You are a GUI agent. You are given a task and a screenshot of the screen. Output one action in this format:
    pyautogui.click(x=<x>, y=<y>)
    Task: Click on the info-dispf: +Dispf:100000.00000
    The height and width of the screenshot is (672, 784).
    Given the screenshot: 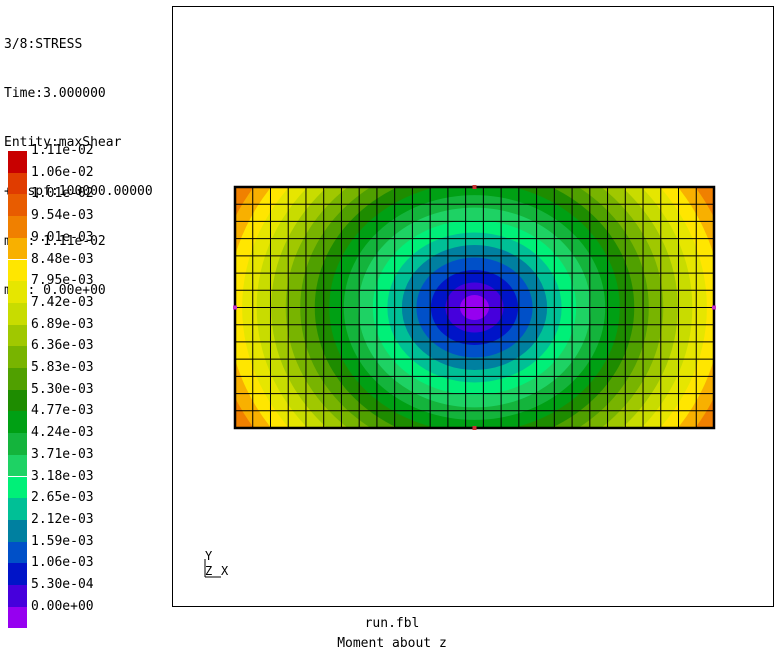 What is the action you would take?
    pyautogui.click(x=78, y=192)
    